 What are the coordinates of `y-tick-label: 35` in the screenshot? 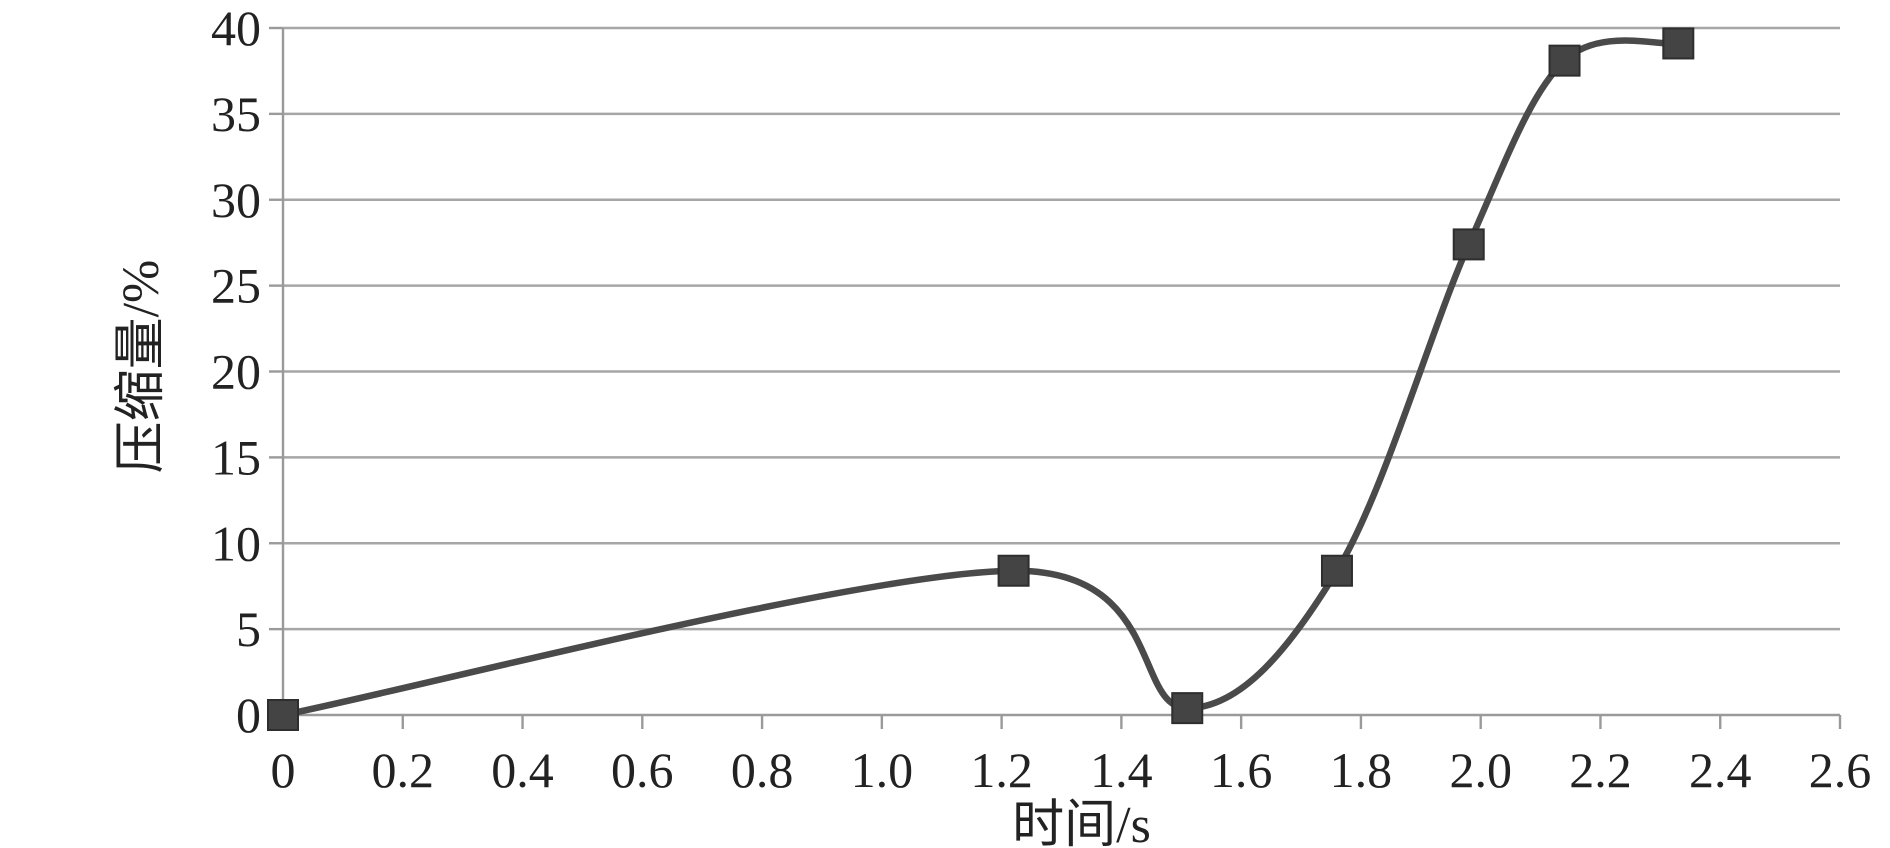 It's located at (236, 114).